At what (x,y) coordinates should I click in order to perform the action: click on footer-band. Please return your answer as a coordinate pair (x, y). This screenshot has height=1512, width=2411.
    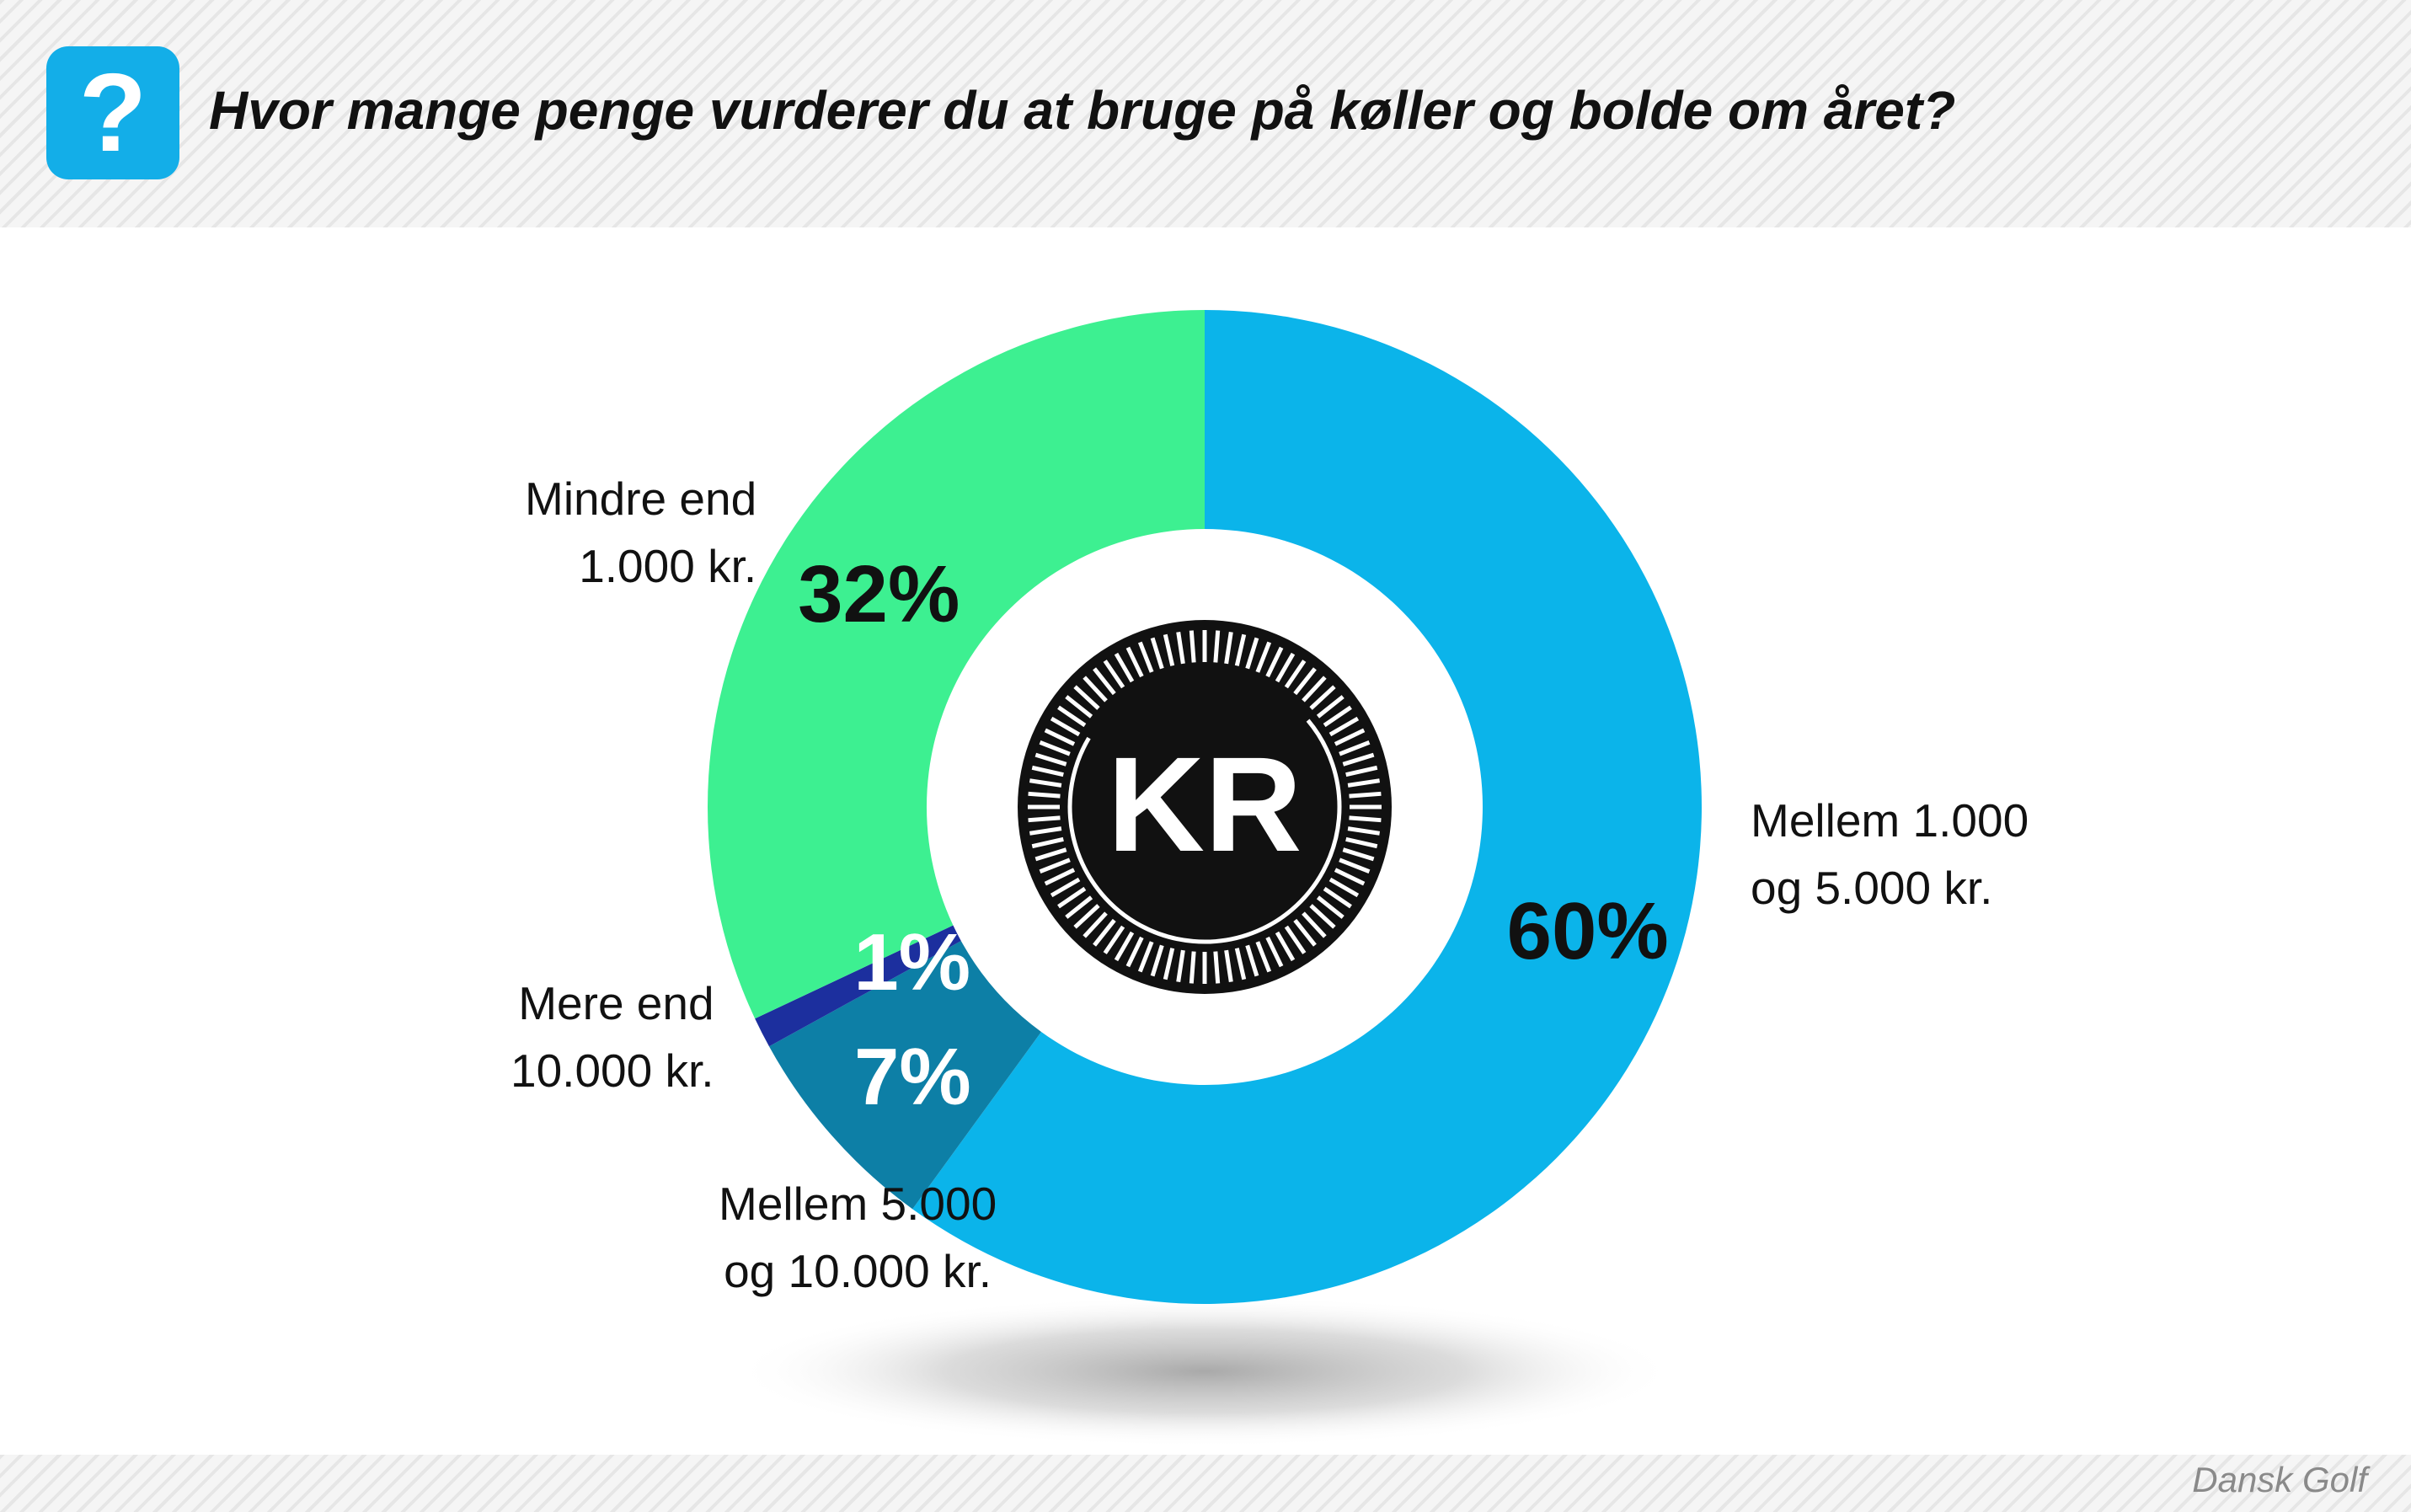
    Looking at the image, I should click on (1205, 1483).